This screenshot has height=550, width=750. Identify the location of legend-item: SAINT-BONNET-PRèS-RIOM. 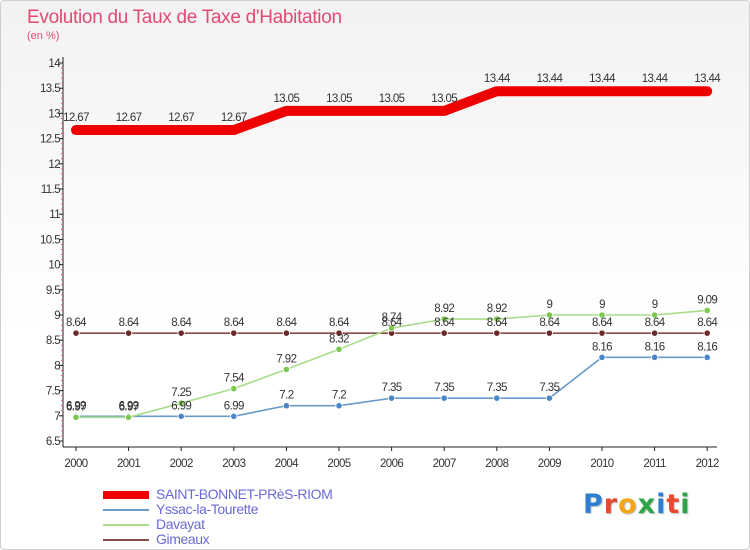
(218, 494).